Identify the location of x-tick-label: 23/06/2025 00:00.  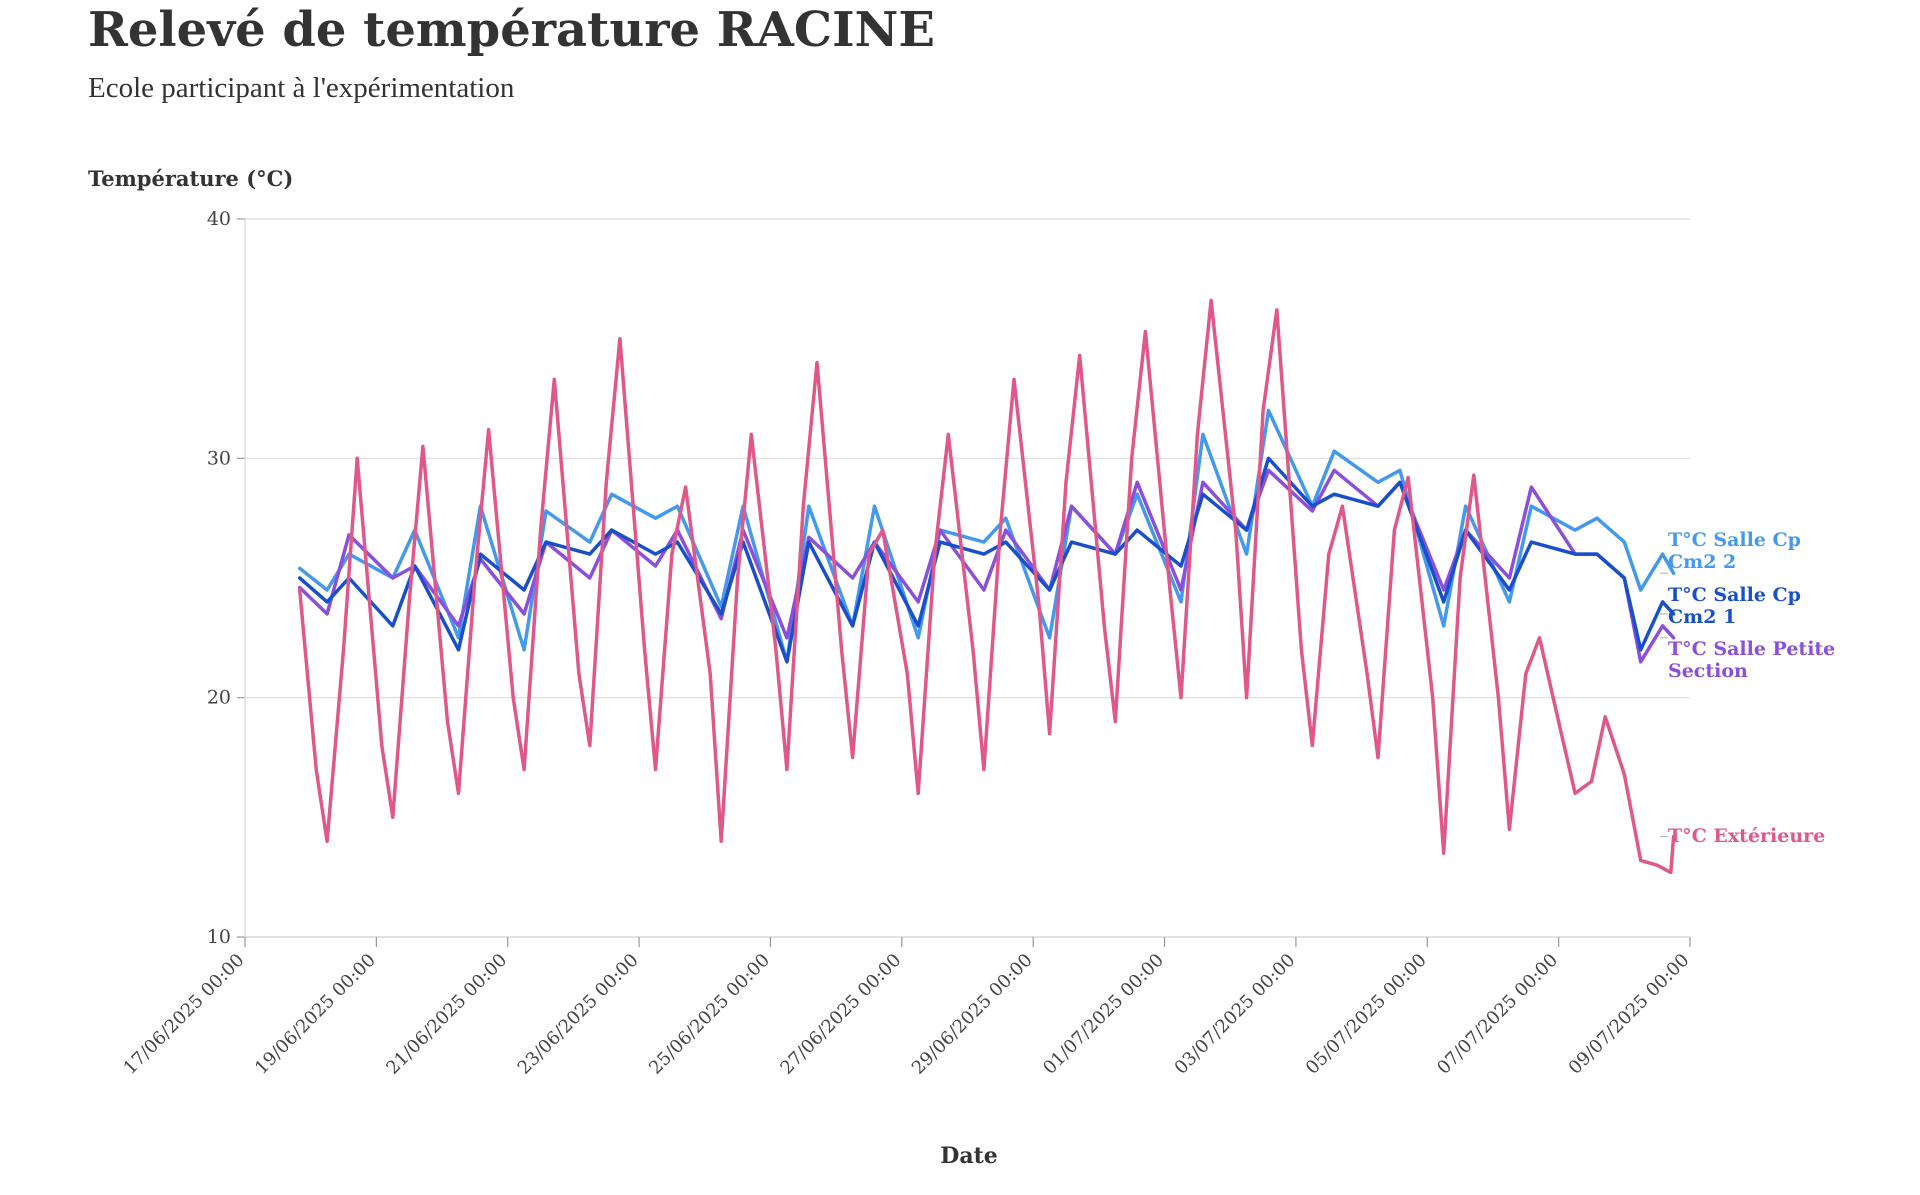
(578, 1014).